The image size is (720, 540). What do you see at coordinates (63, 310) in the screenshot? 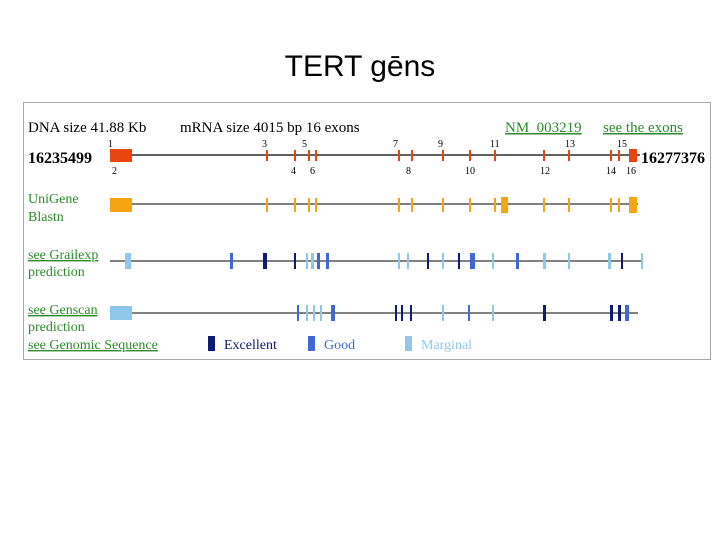
I see `genscan-link: see Genscan` at bounding box center [63, 310].